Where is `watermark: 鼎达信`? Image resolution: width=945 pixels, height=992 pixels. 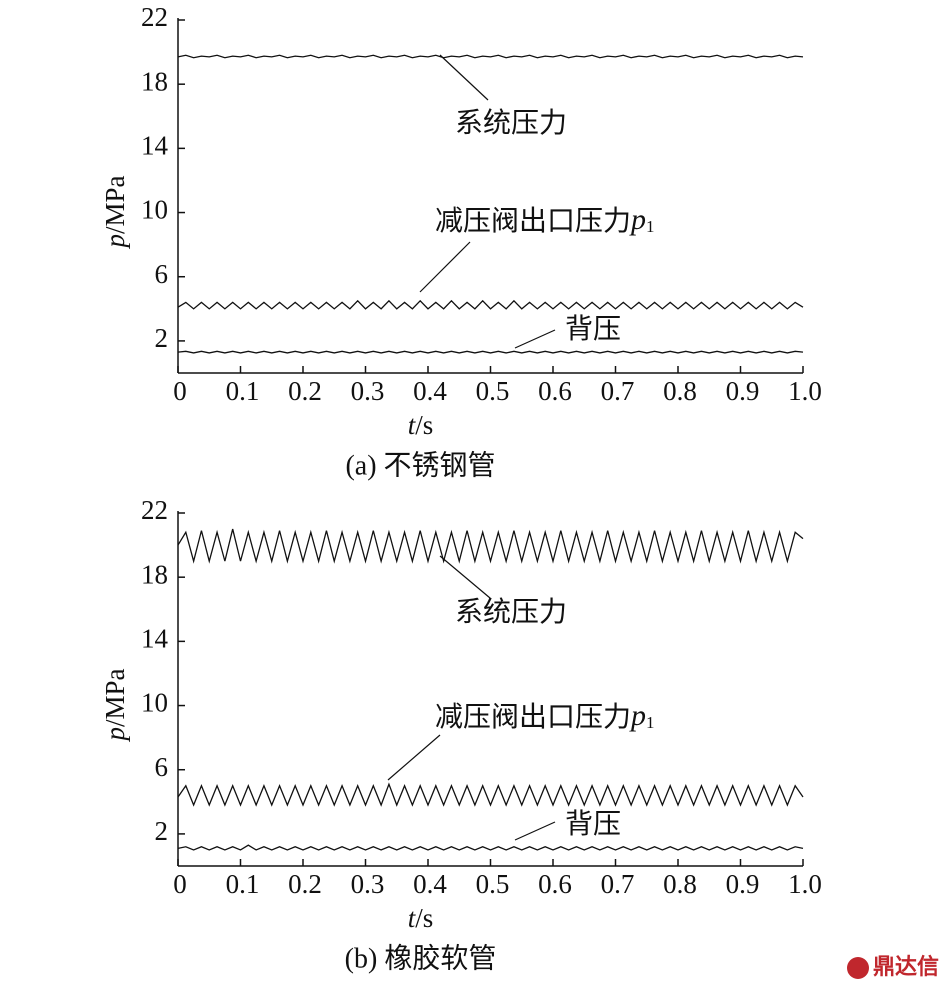 watermark: 鼎达信 is located at coordinates (893, 967).